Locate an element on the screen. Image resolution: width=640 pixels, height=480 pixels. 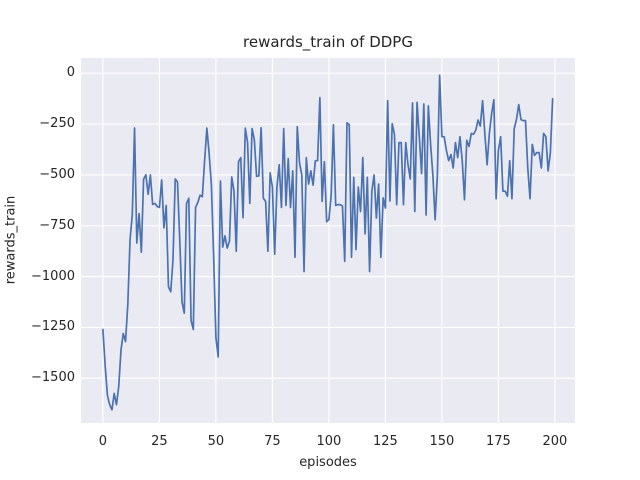
x-tick-label: 175 is located at coordinates (498, 441).